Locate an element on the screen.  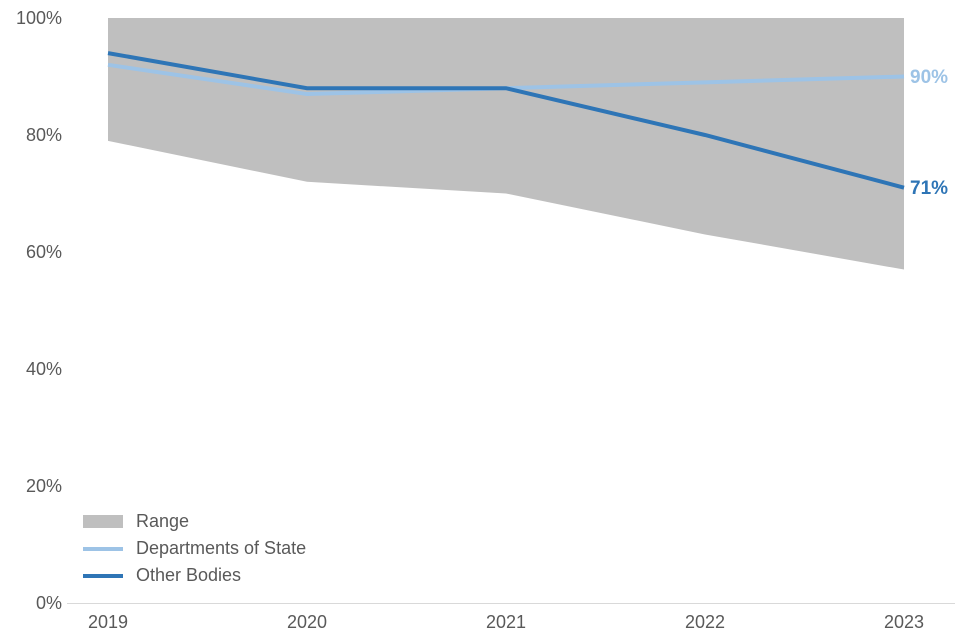
departments-of-state-swatch is located at coordinates (103, 548).